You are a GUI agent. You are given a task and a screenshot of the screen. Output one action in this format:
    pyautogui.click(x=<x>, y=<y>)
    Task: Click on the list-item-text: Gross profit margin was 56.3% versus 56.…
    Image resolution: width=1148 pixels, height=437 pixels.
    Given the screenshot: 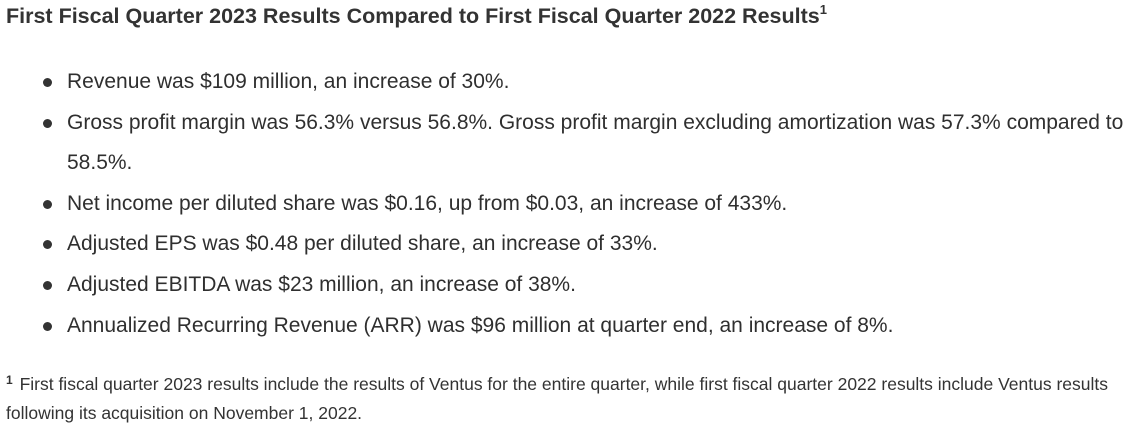 What is the action you would take?
    pyautogui.click(x=595, y=142)
    